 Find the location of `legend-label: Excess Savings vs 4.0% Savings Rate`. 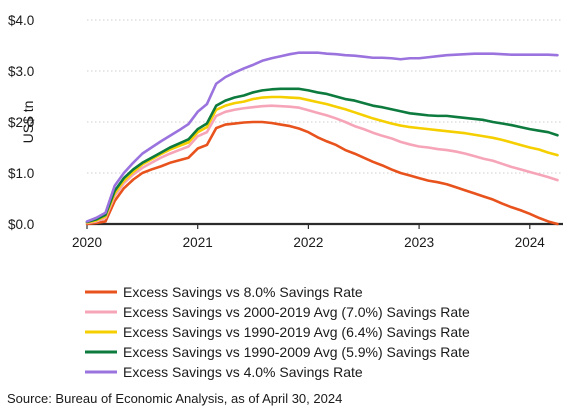

legend-label: Excess Savings vs 4.0% Savings Rate is located at coordinates (243, 372).